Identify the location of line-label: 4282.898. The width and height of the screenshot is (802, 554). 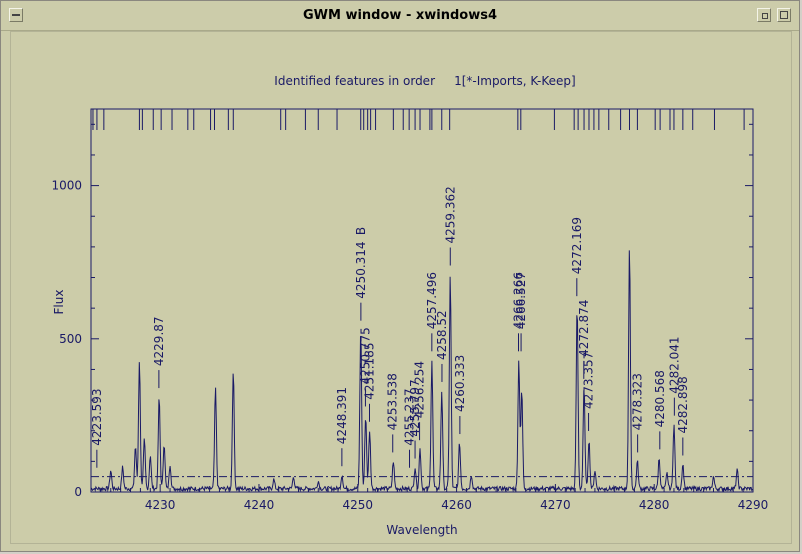
(683, 404).